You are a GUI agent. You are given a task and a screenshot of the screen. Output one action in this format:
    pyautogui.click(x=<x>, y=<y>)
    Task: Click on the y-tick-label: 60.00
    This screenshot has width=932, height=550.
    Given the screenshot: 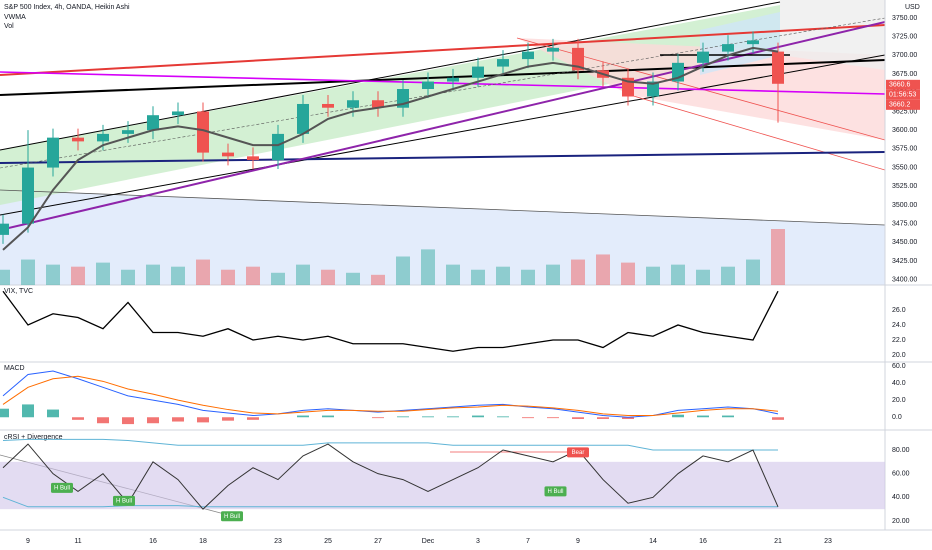 What is the action you would take?
    pyautogui.click(x=901, y=474)
    